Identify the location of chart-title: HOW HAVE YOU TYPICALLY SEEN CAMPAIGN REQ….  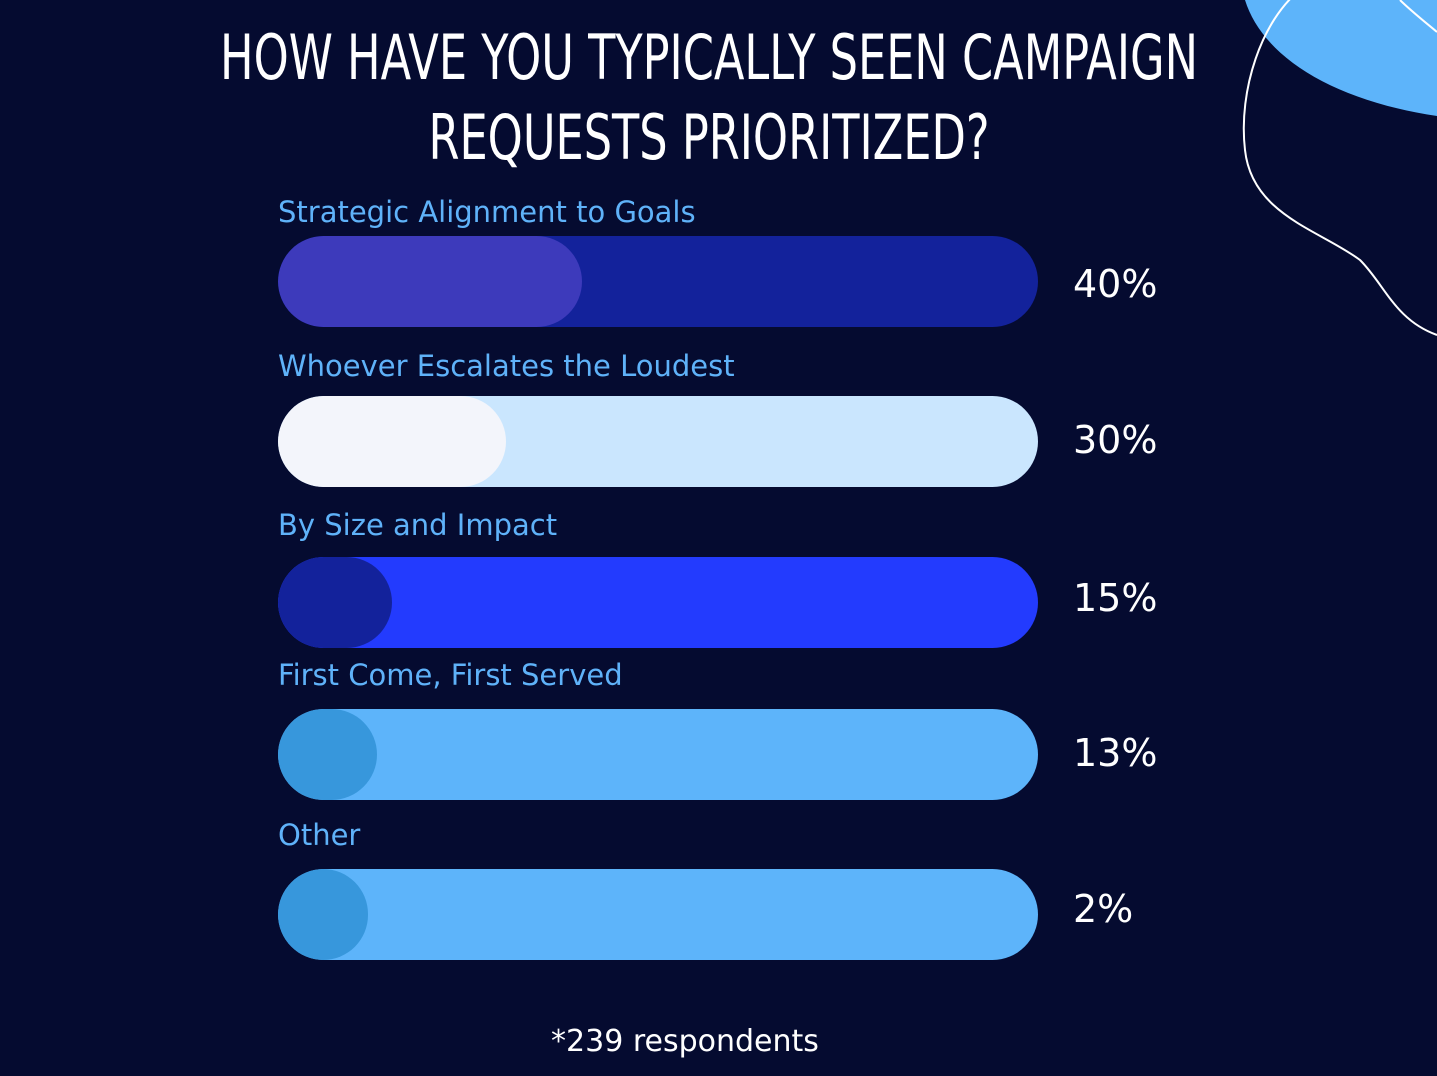
(709, 98).